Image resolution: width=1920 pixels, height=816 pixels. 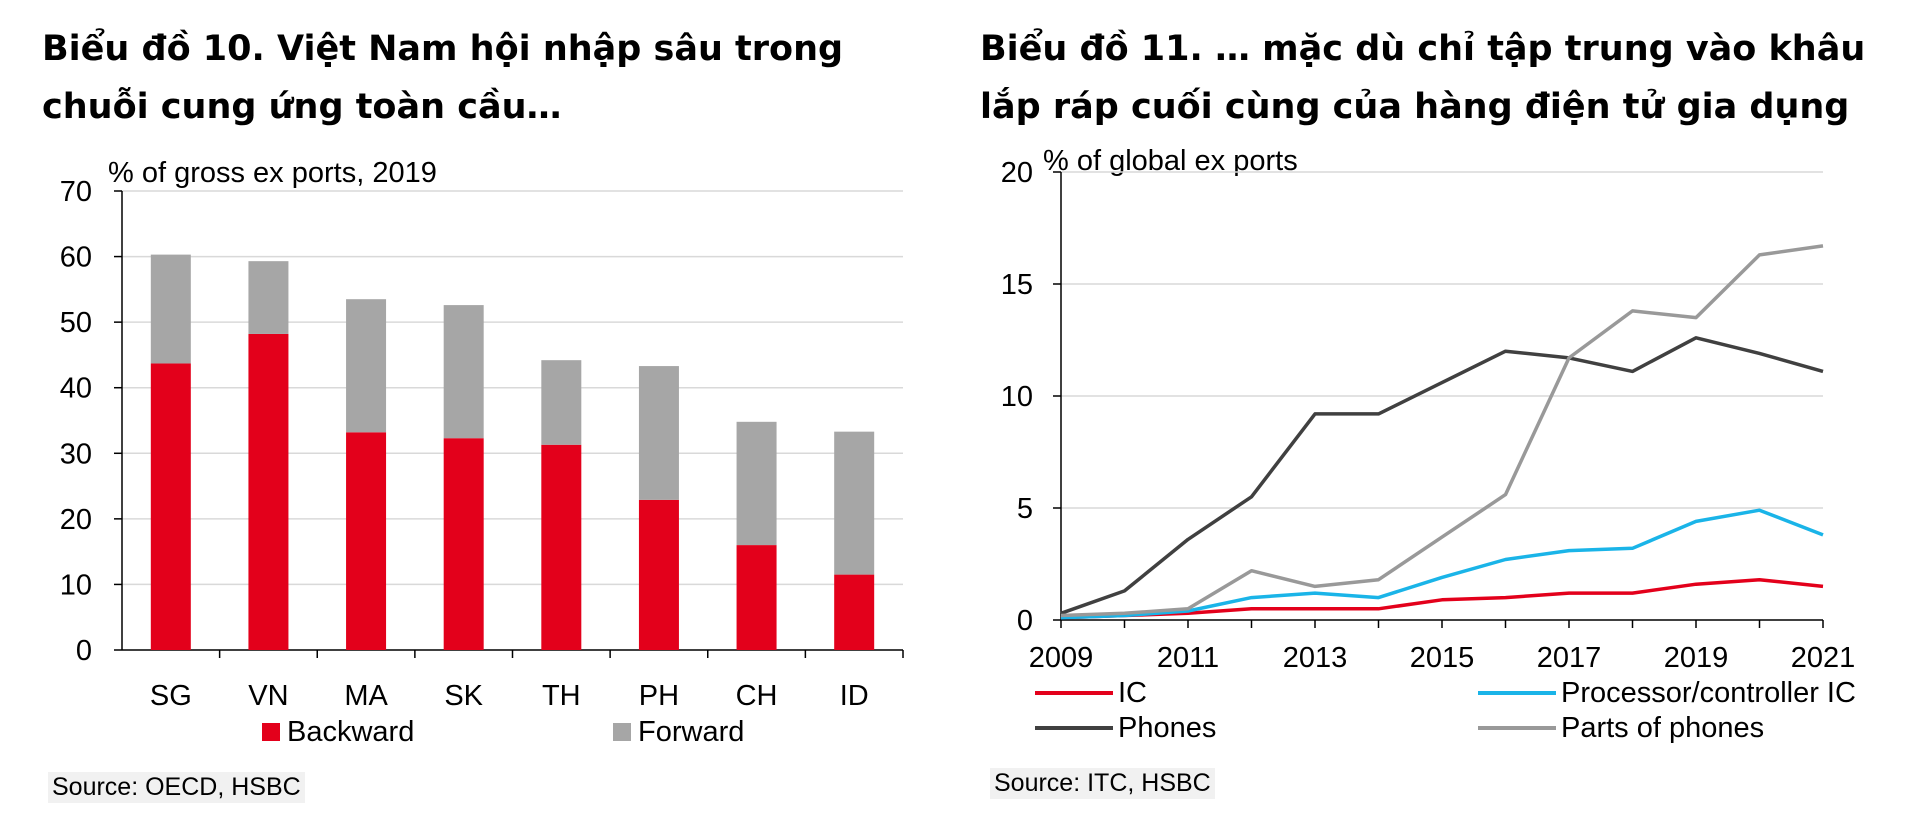 I want to click on legend-swatch-backward, so click(x=271, y=732).